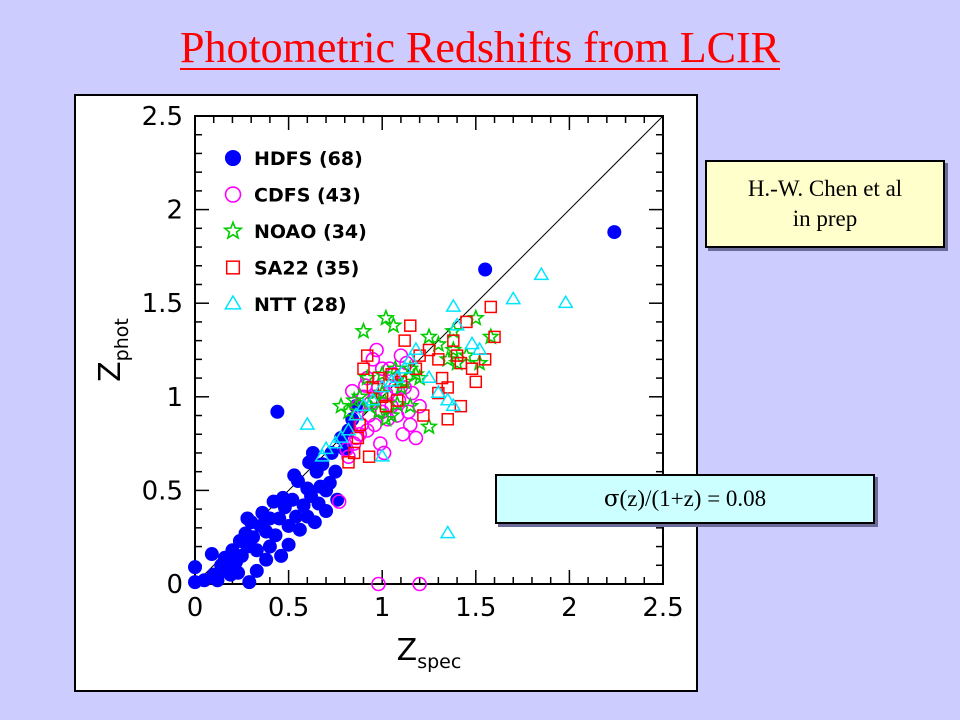  What do you see at coordinates (306, 269) in the screenshot?
I see `legend-label: SA22 (35)` at bounding box center [306, 269].